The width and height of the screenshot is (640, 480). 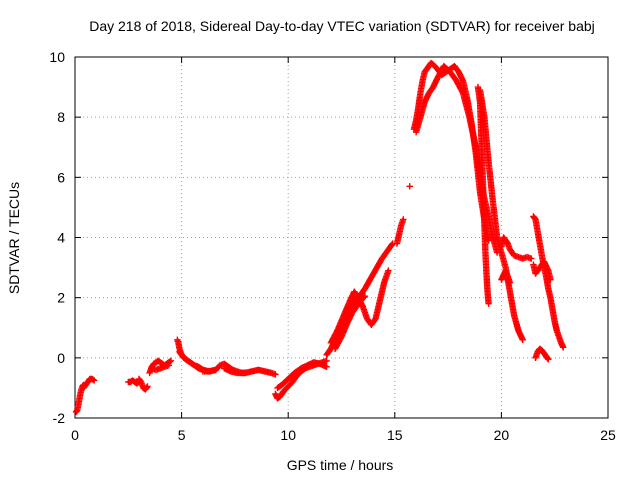 I want to click on x-tick-label: 25, so click(x=608, y=435).